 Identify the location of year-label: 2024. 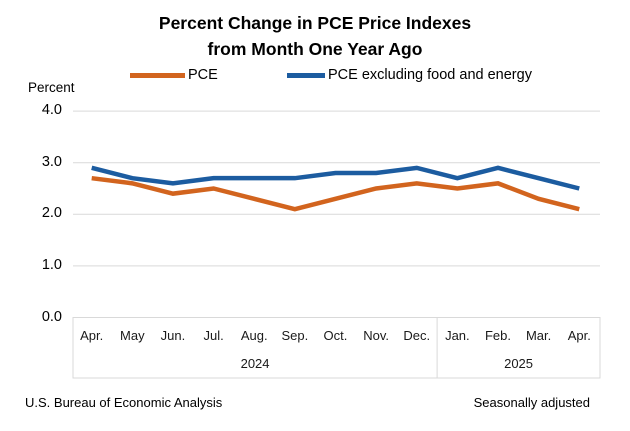
(255, 363).